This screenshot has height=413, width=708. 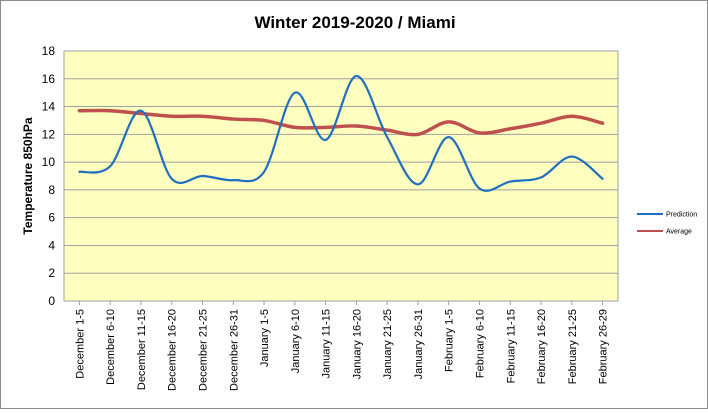 I want to click on x-tick-label: January 16-20, so click(x=357, y=344).